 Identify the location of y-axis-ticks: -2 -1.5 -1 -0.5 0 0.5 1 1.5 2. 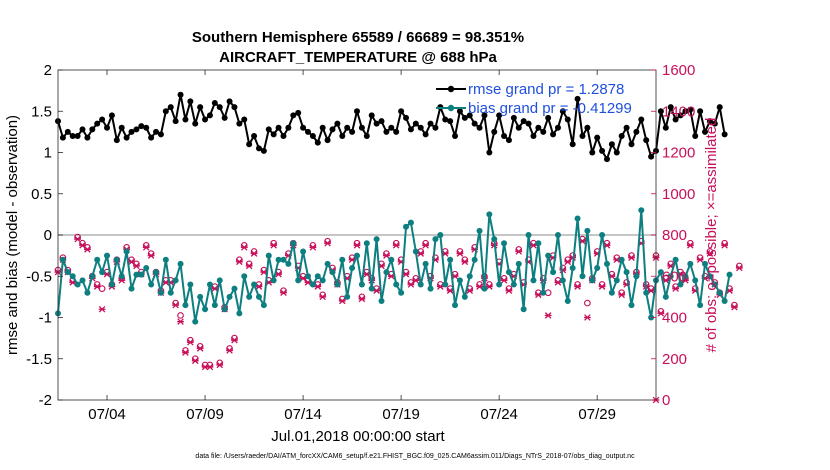
(44, 235).